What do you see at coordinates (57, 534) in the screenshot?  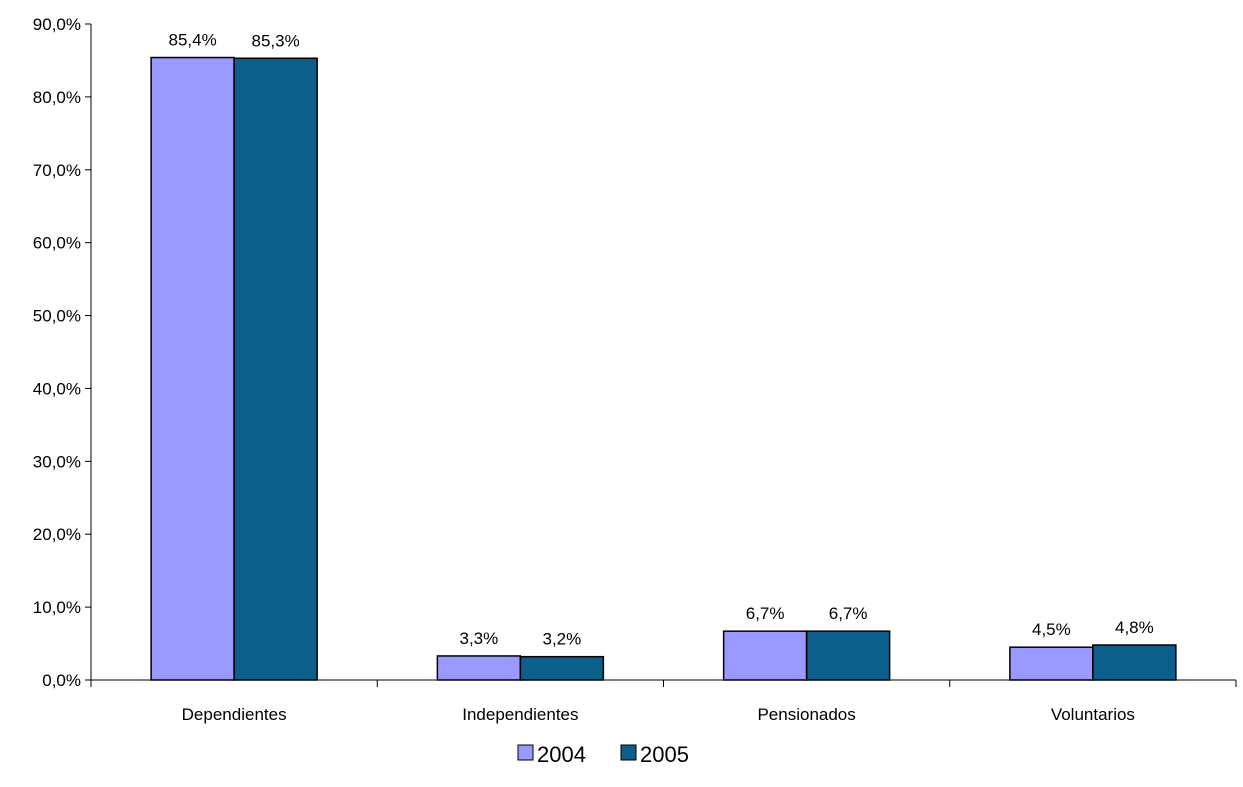 I see `y-tick-label: 20,0%` at bounding box center [57, 534].